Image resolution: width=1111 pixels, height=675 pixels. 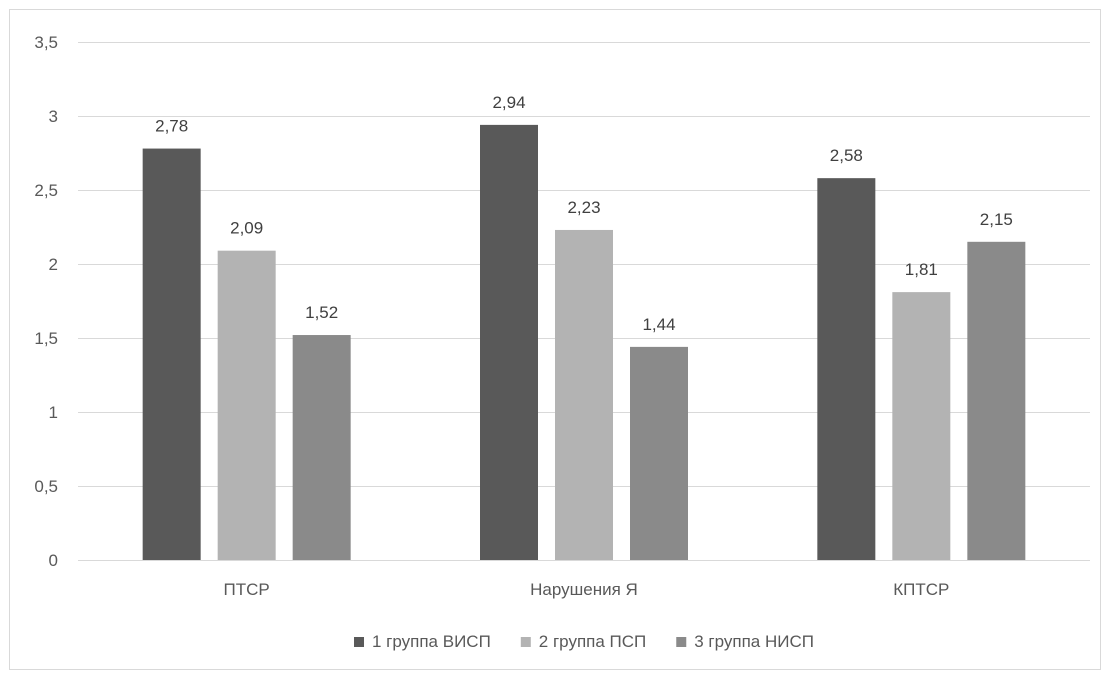 I want to click on data-label: 1,81, so click(x=921, y=269).